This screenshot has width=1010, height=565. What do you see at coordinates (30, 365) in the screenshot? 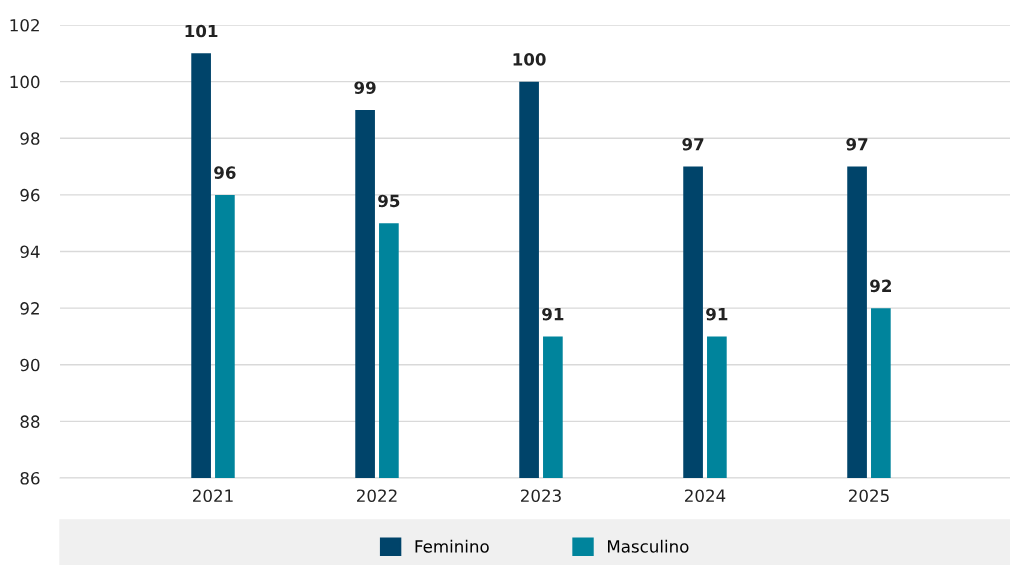
I see `y-tick-label: 90` at bounding box center [30, 365].